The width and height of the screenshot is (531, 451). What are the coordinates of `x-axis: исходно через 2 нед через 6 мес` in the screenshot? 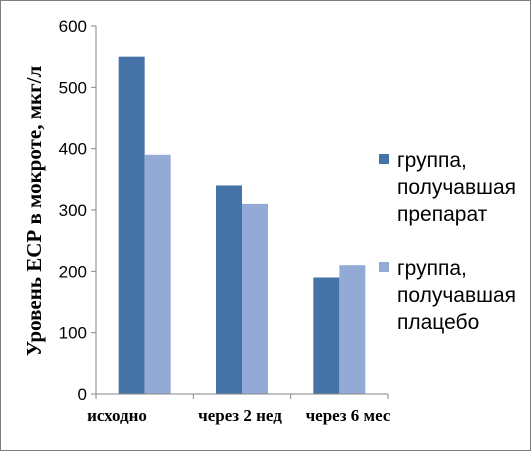 It's located at (239, 409).